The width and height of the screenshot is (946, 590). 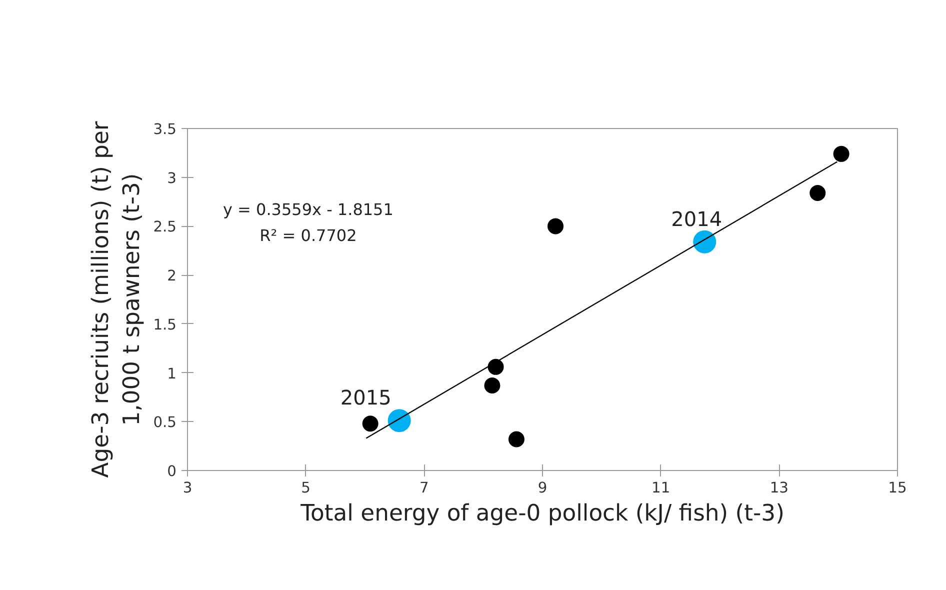 I want to click on y-tick-label: 1, so click(x=172, y=373).